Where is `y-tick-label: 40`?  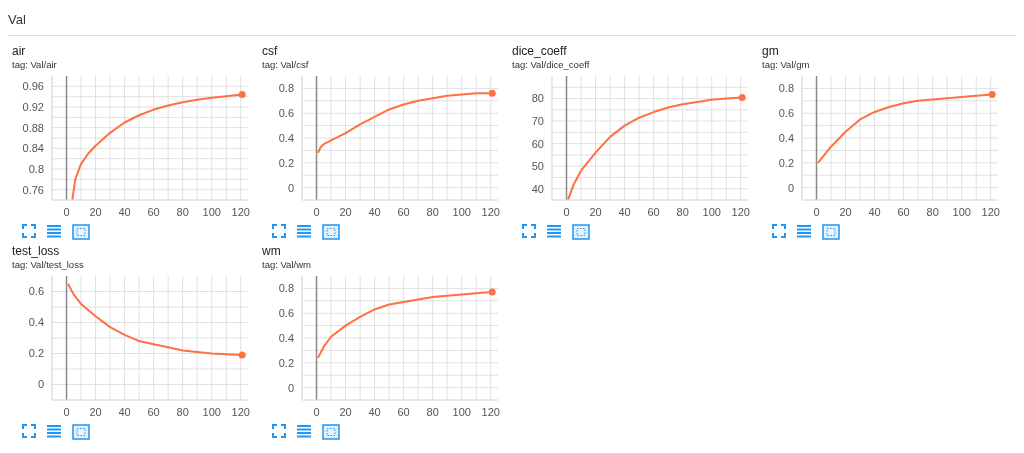
y-tick-label: 40 is located at coordinates (537, 188).